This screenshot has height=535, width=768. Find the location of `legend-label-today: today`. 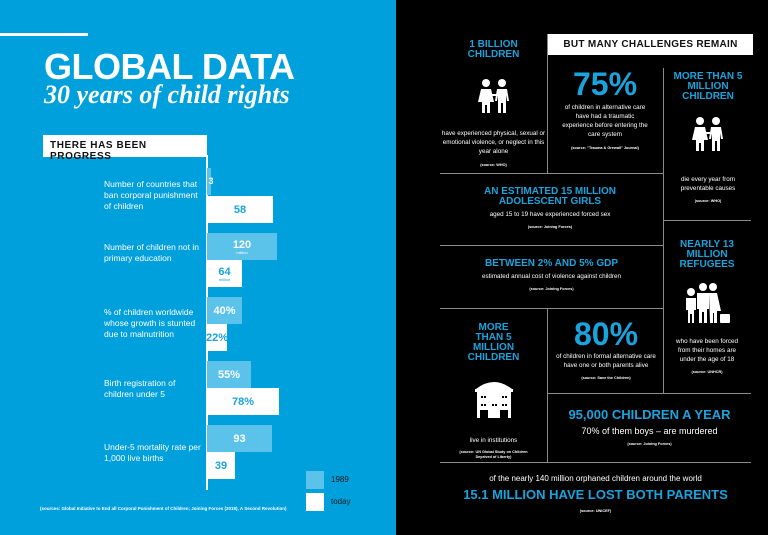

legend-label-today: today is located at coordinates (341, 501).